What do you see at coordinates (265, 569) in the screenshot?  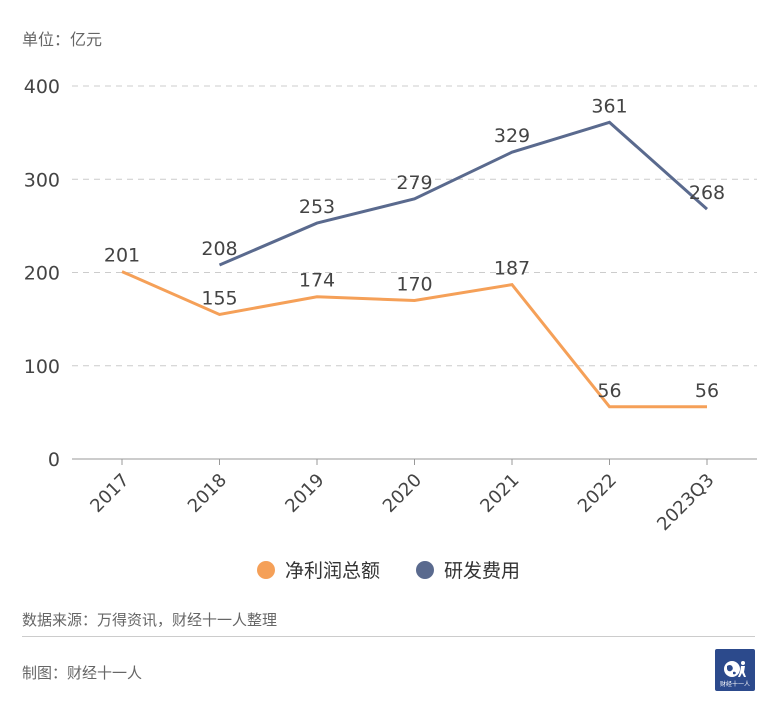 I see `legend-dot-net-profit` at bounding box center [265, 569].